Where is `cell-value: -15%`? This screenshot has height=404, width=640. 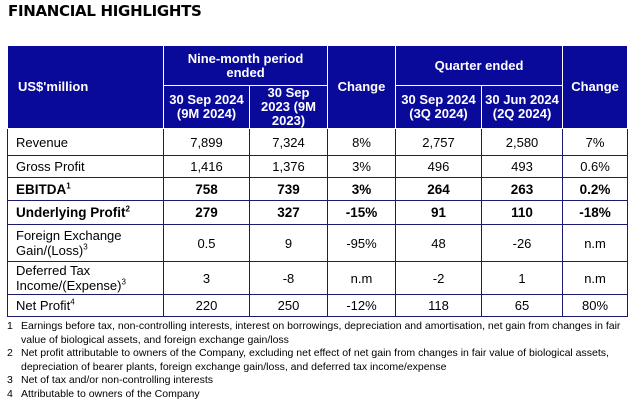 cell-value: -15% is located at coordinates (362, 212).